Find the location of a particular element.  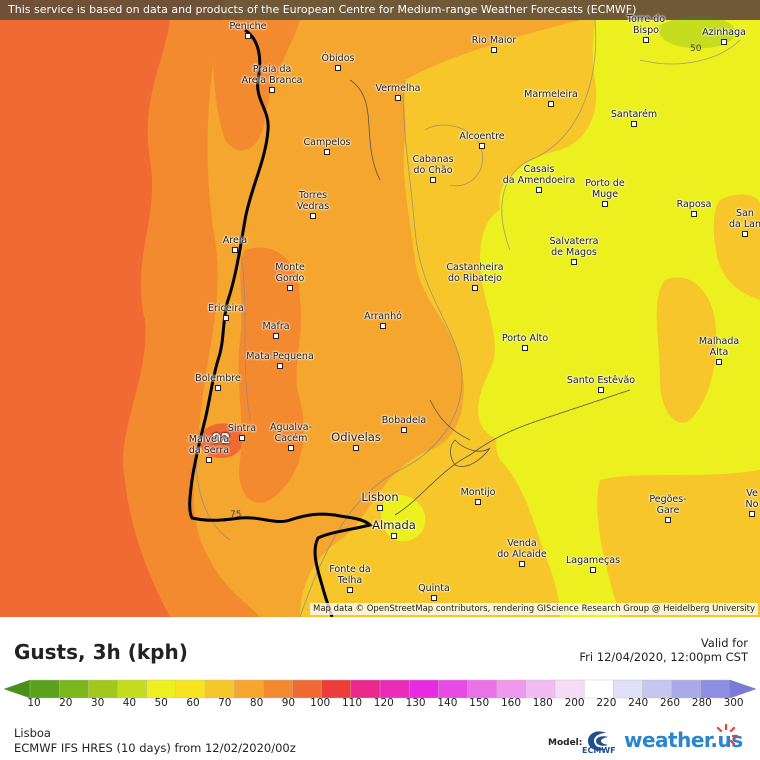

city-label: Bolembre is located at coordinates (218, 378).